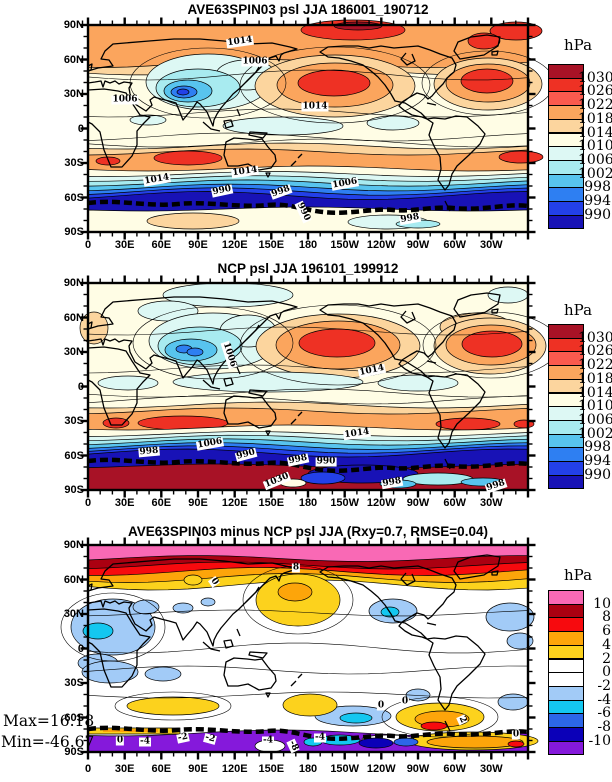  I want to click on colorbar-tick-label: -2, so click(604, 685).